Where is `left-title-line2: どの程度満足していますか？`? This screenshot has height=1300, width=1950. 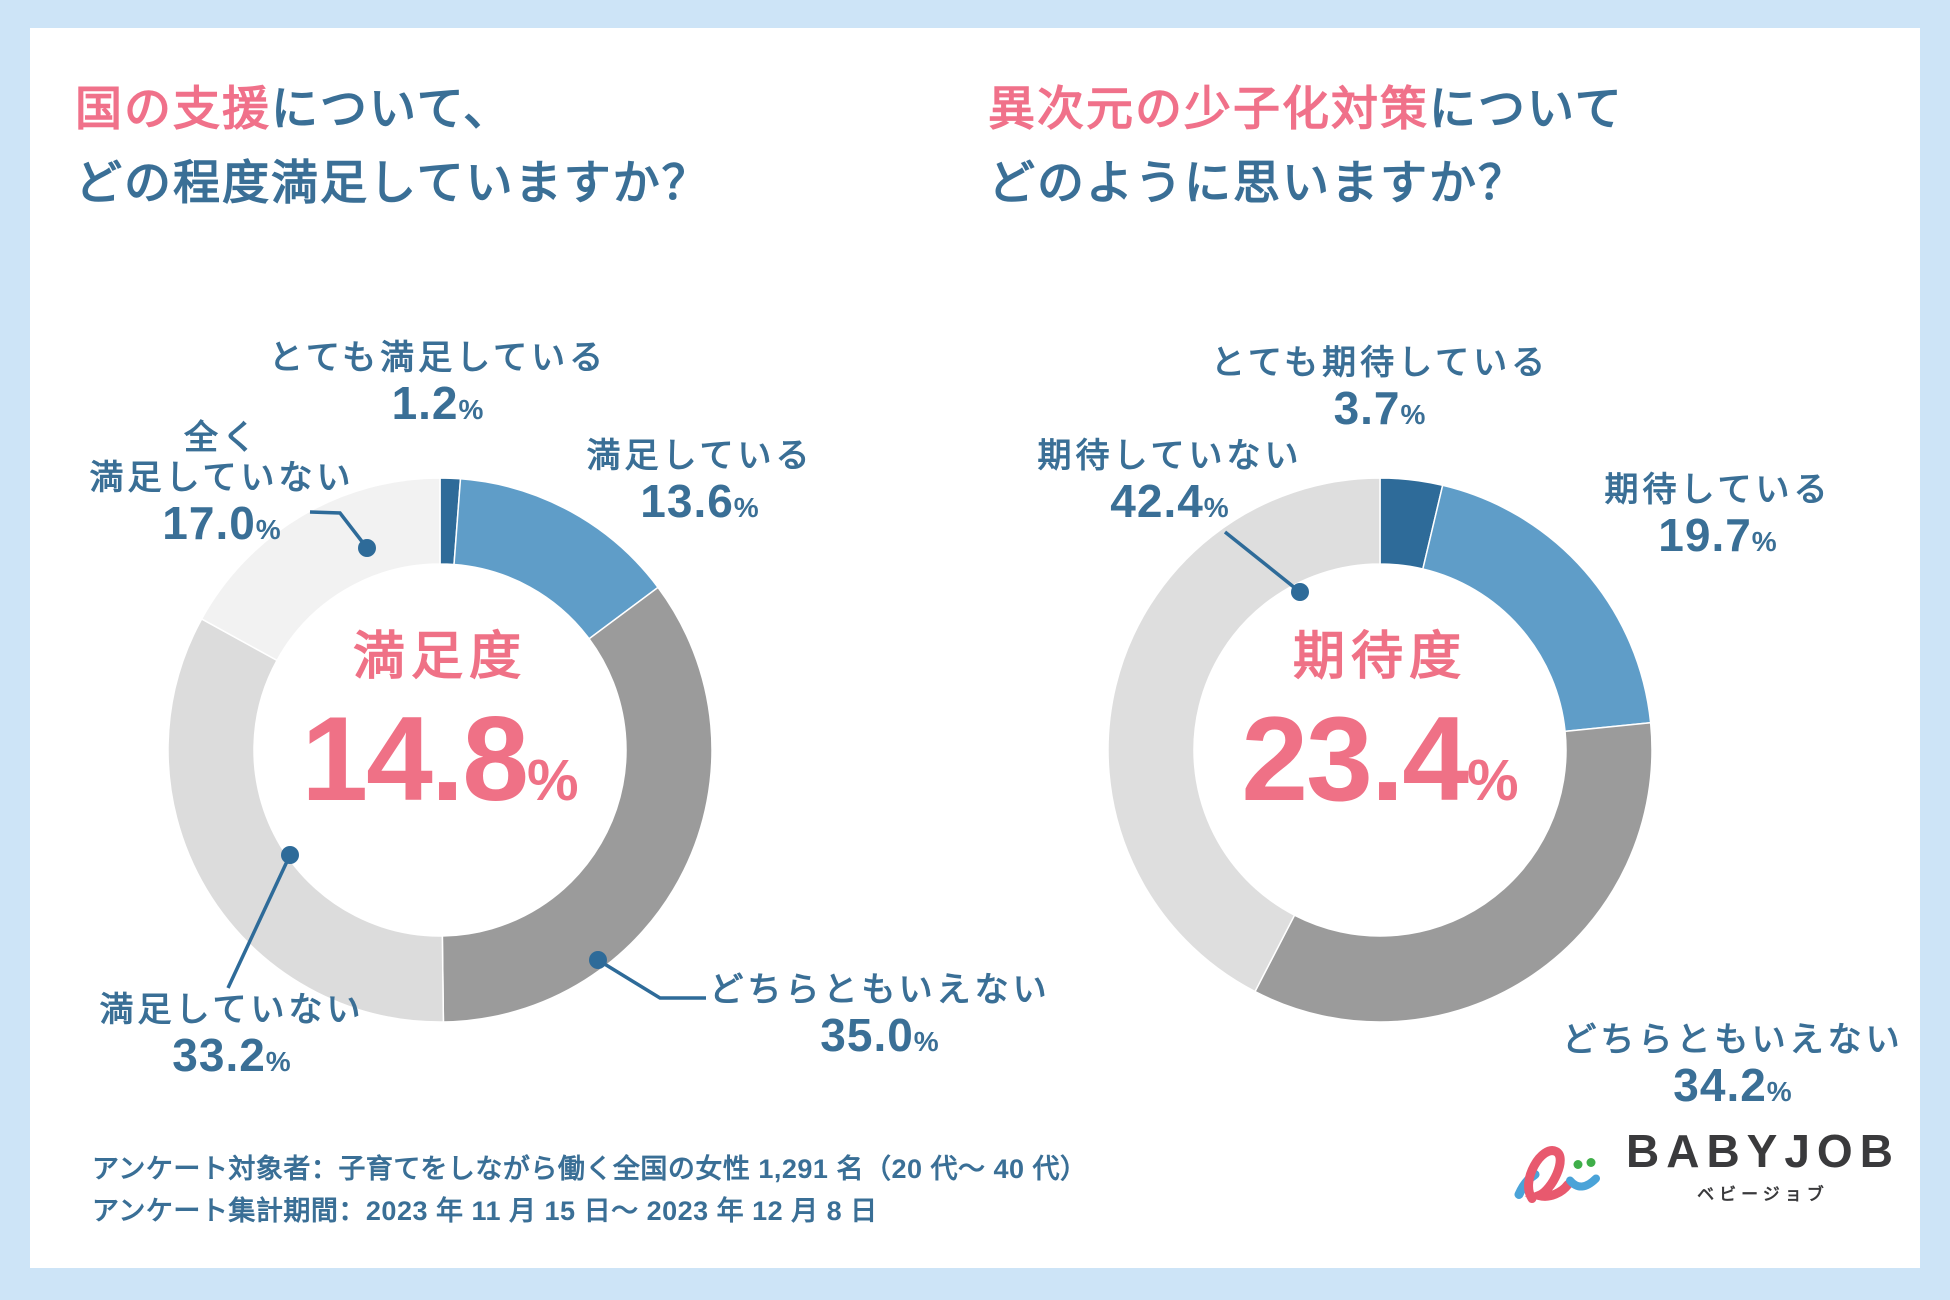 left-title-line2: どの程度満足していますか？ is located at coordinates (393, 182).